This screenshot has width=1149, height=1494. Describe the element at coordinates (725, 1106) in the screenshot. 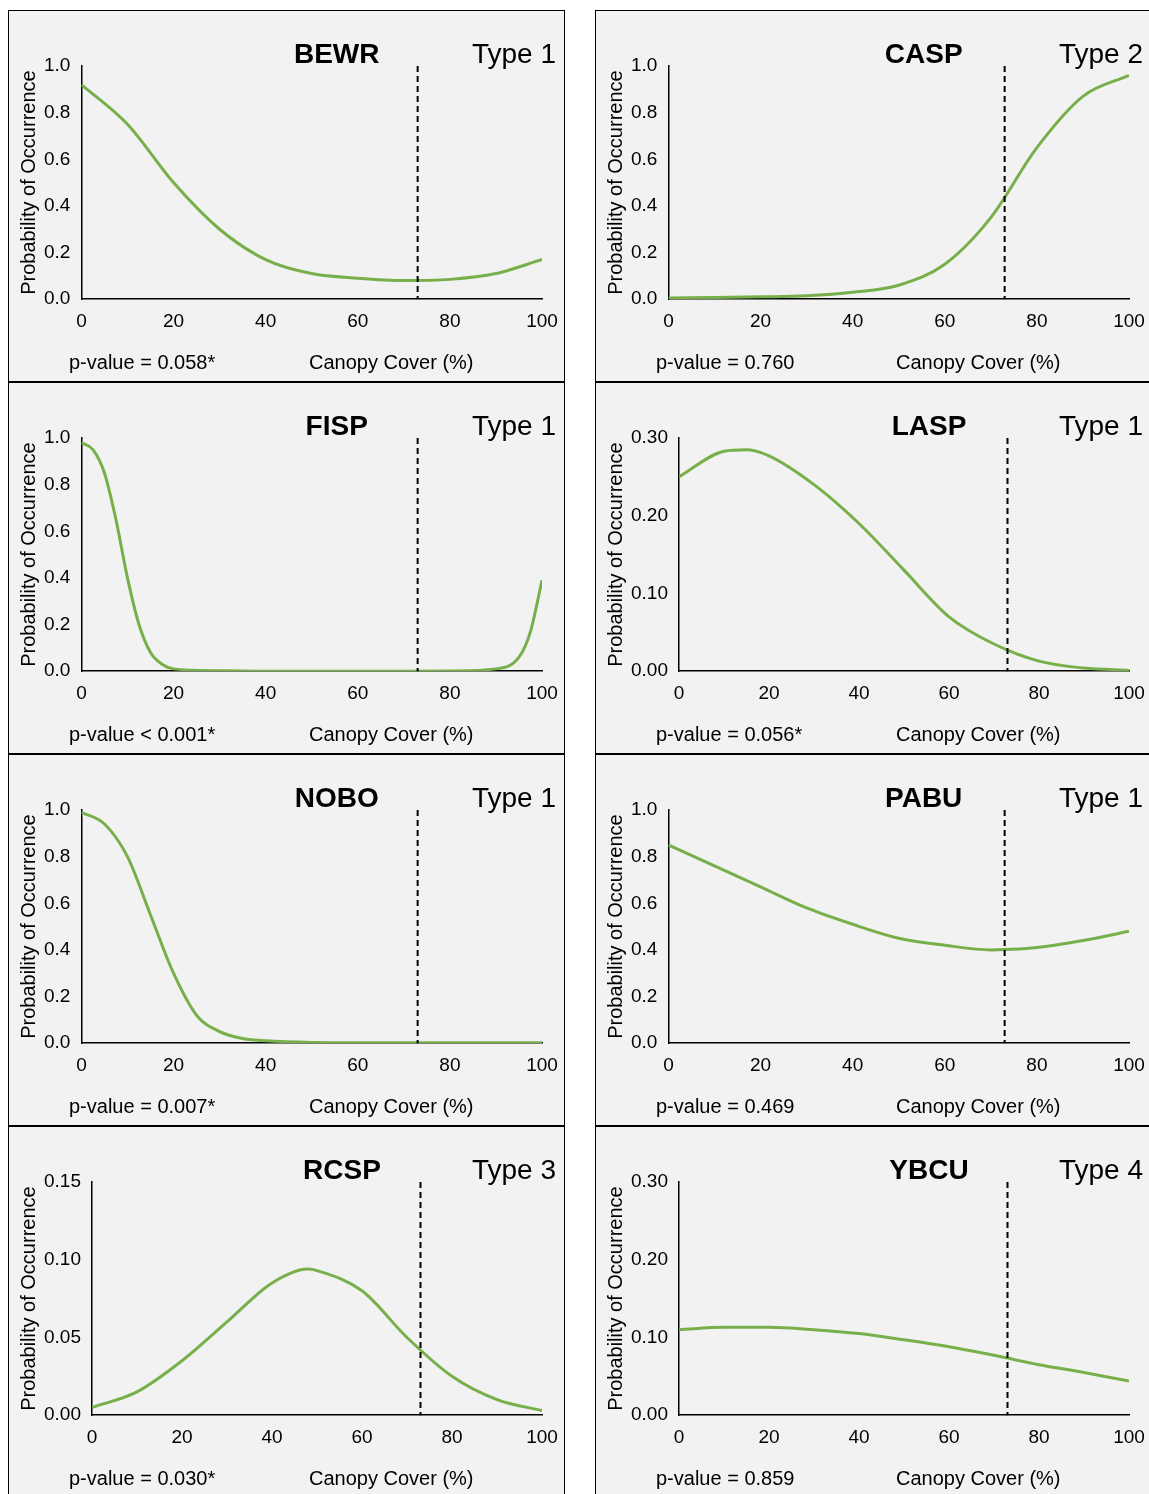

I see `text: p-value = 0.469` at that location.